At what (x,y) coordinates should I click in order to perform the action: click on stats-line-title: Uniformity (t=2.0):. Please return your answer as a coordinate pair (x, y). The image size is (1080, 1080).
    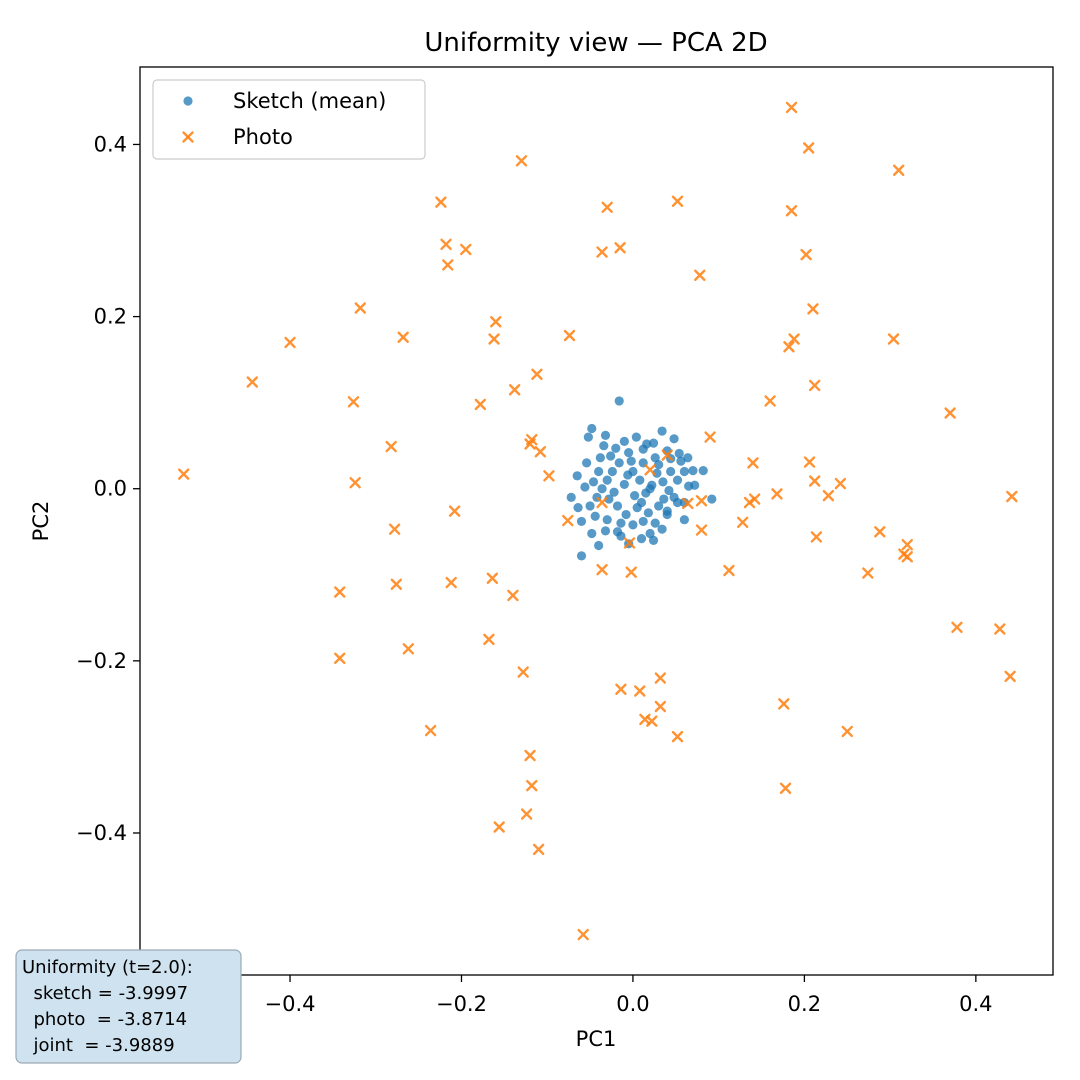
    Looking at the image, I should click on (107, 967).